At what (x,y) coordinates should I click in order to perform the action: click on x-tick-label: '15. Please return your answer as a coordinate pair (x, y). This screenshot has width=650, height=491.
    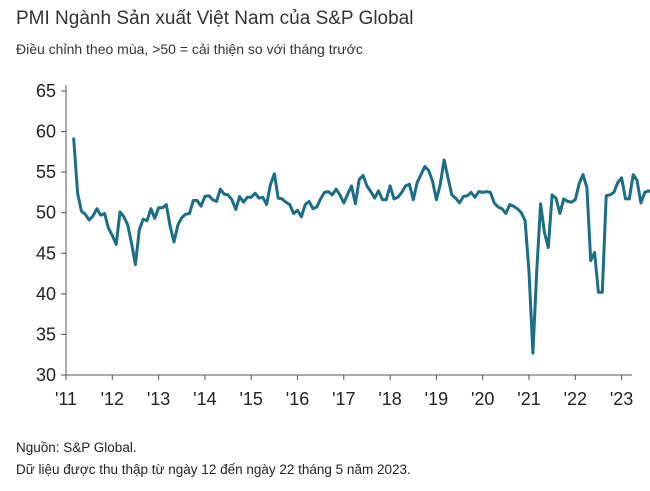
    Looking at the image, I should click on (250, 399).